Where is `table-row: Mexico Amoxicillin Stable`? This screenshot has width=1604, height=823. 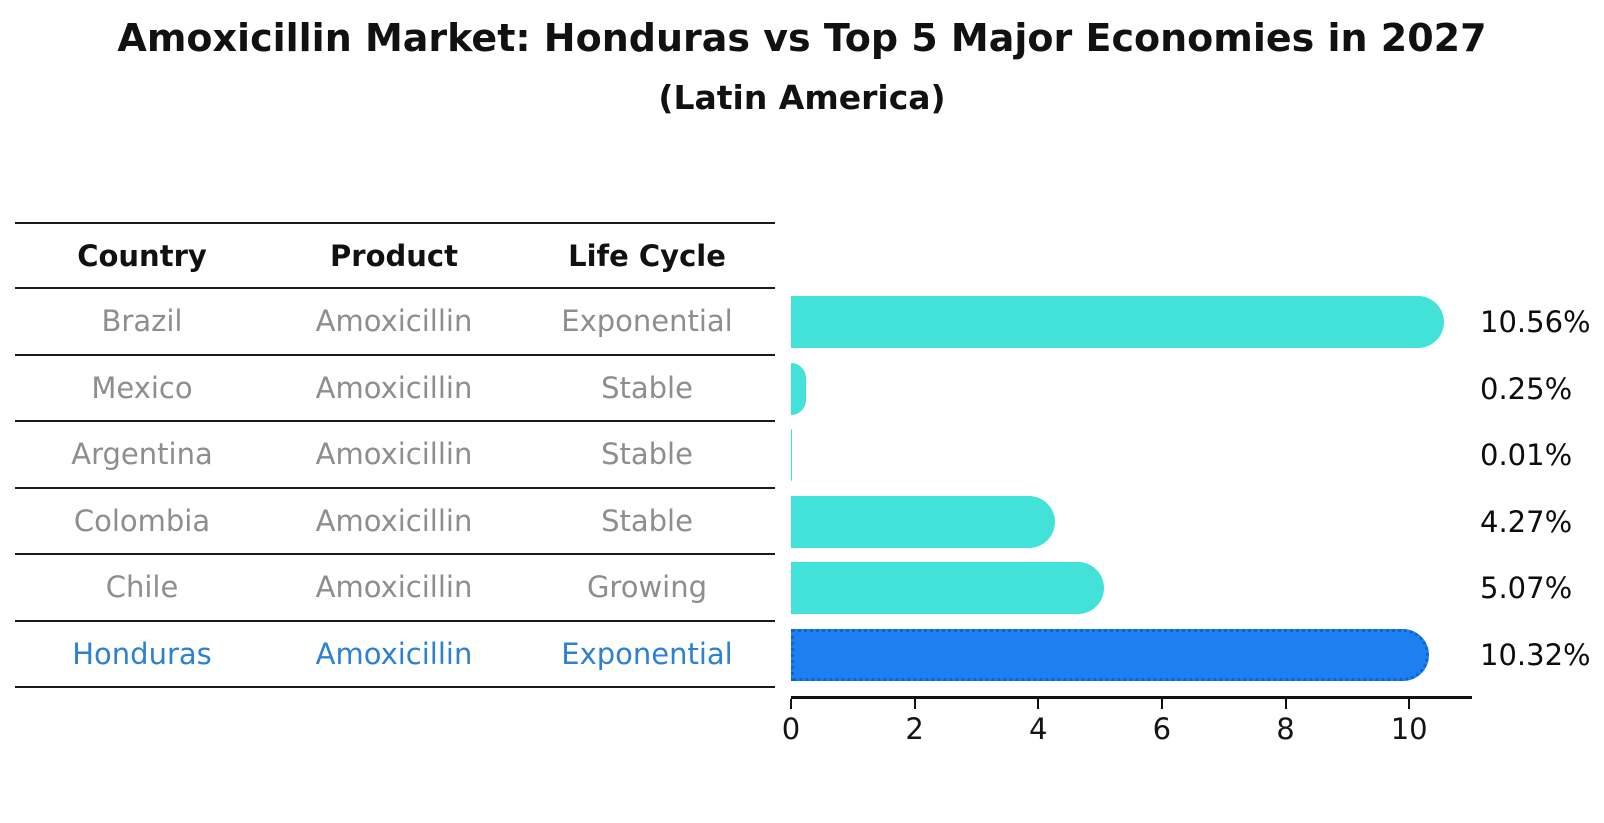
table-row: Mexico Amoxicillin Stable is located at coordinates (395, 389).